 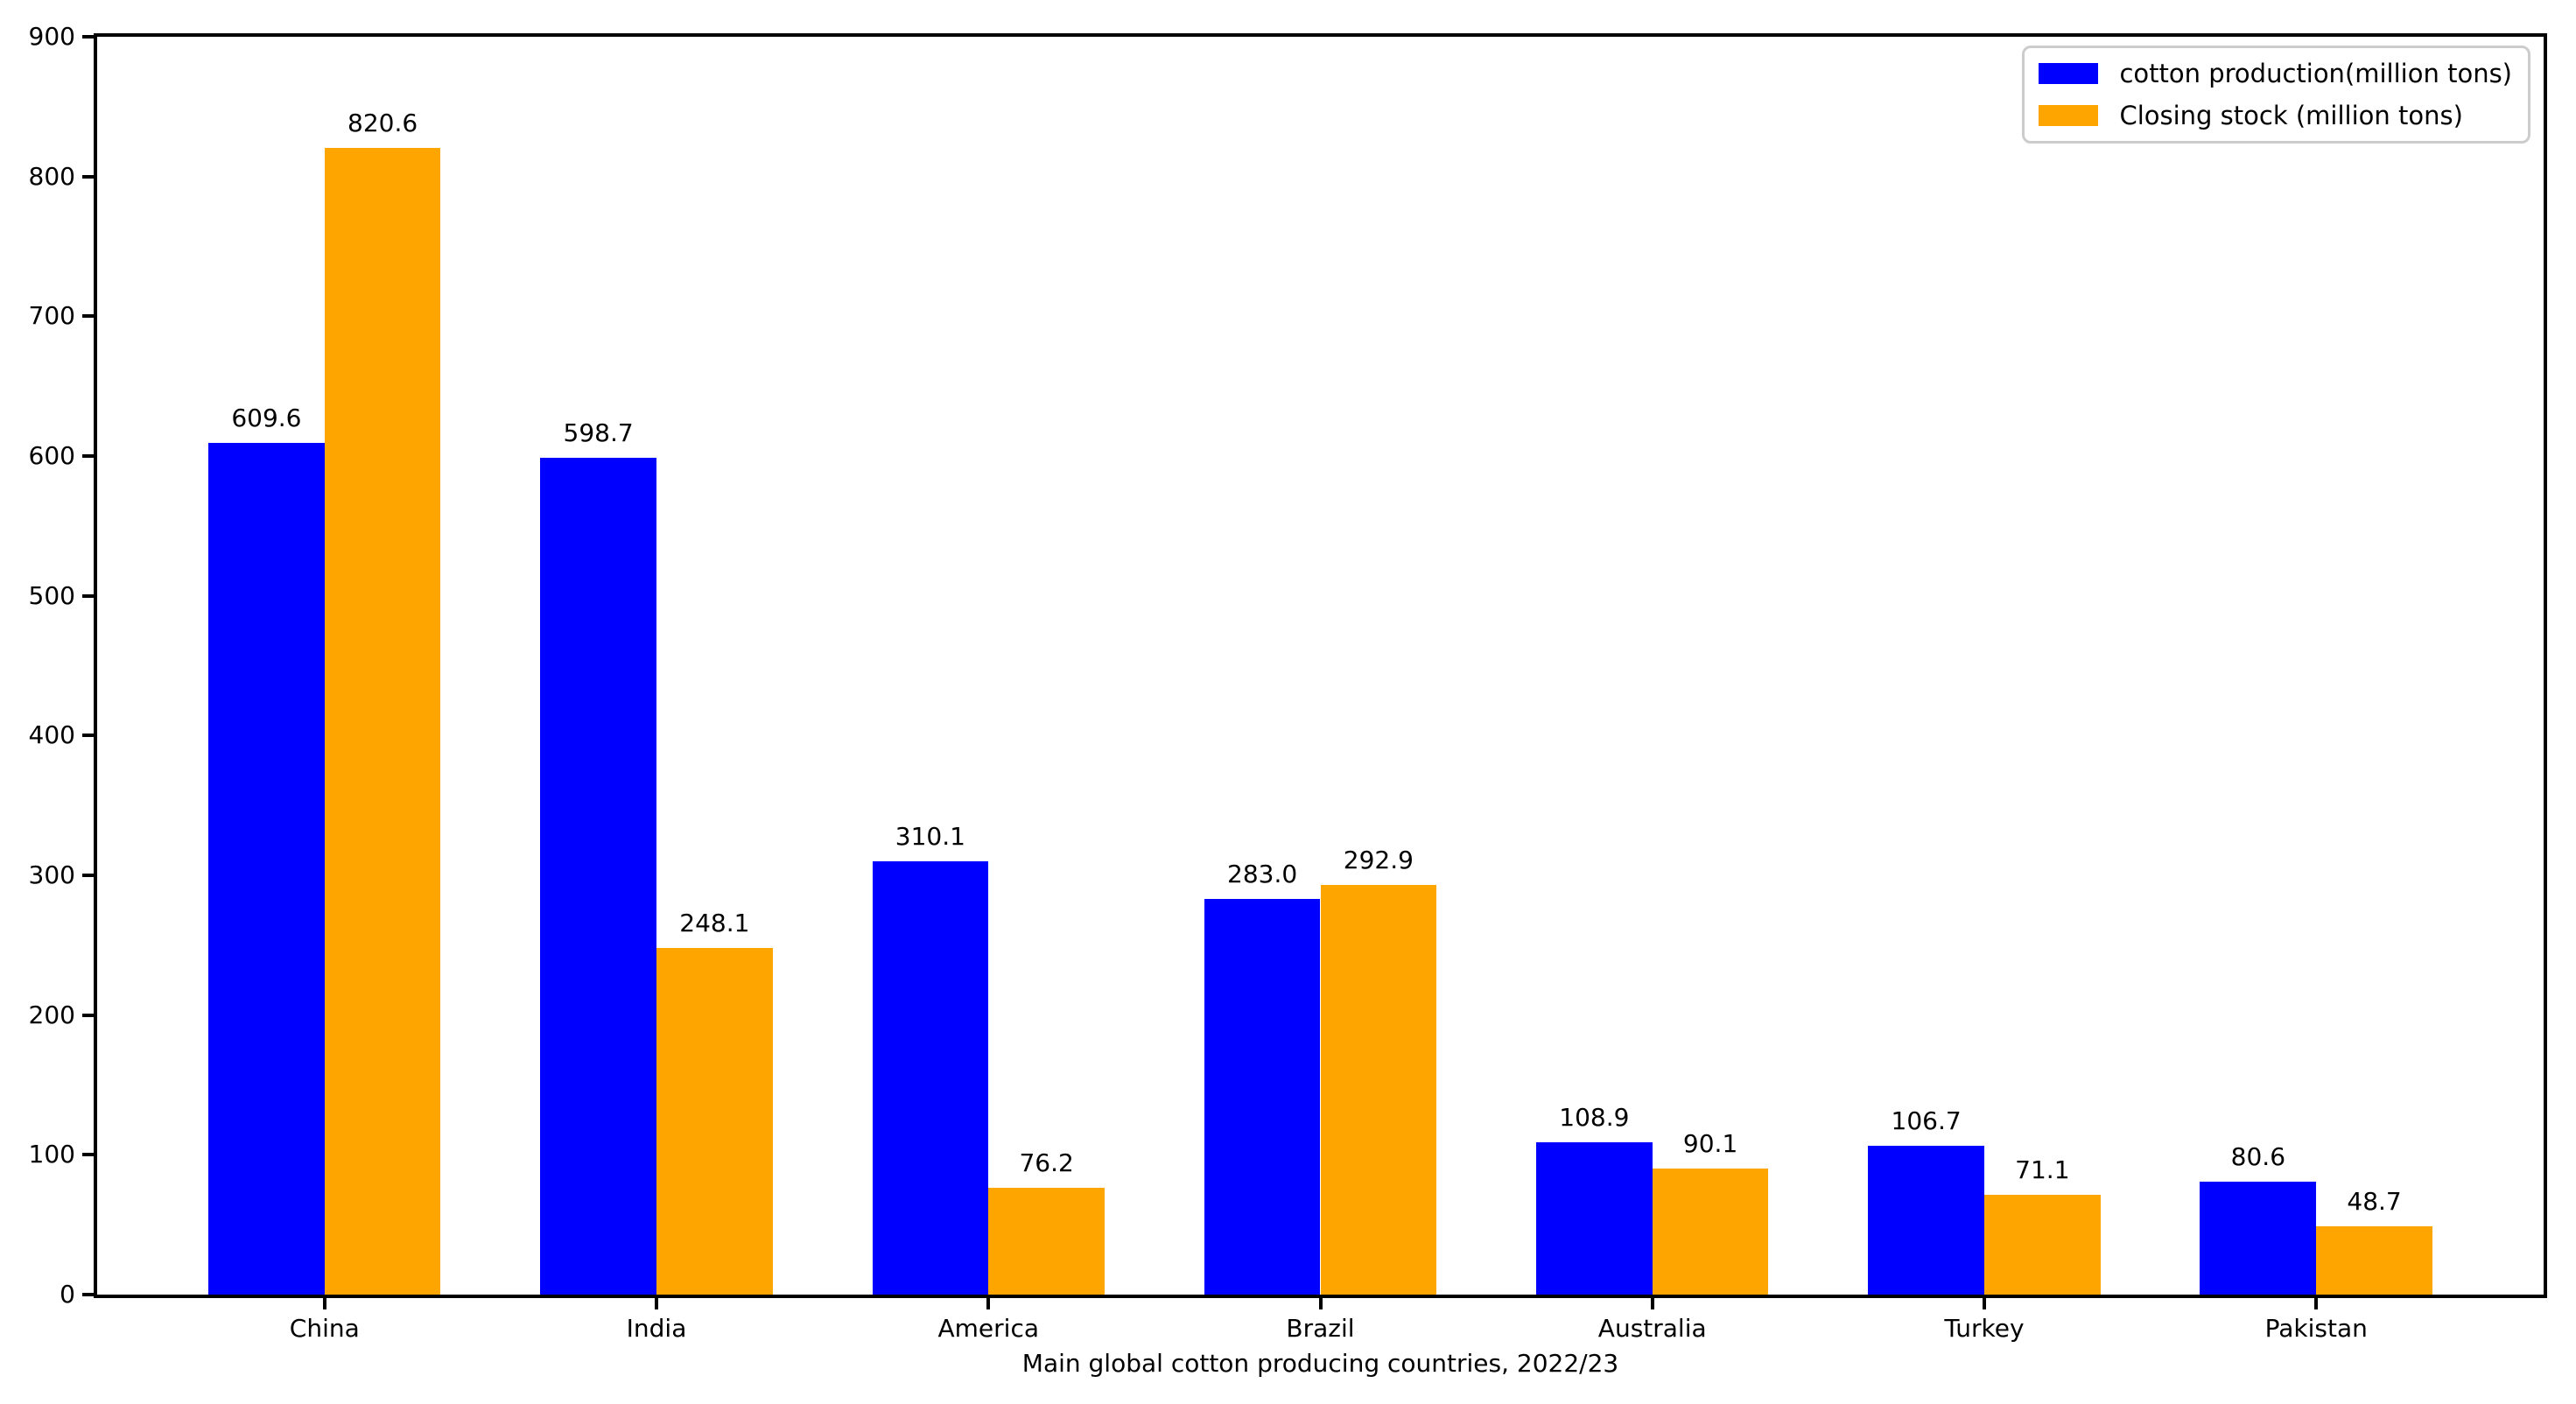 I want to click on y-axis-tick-label: 200, so click(x=51, y=1014).